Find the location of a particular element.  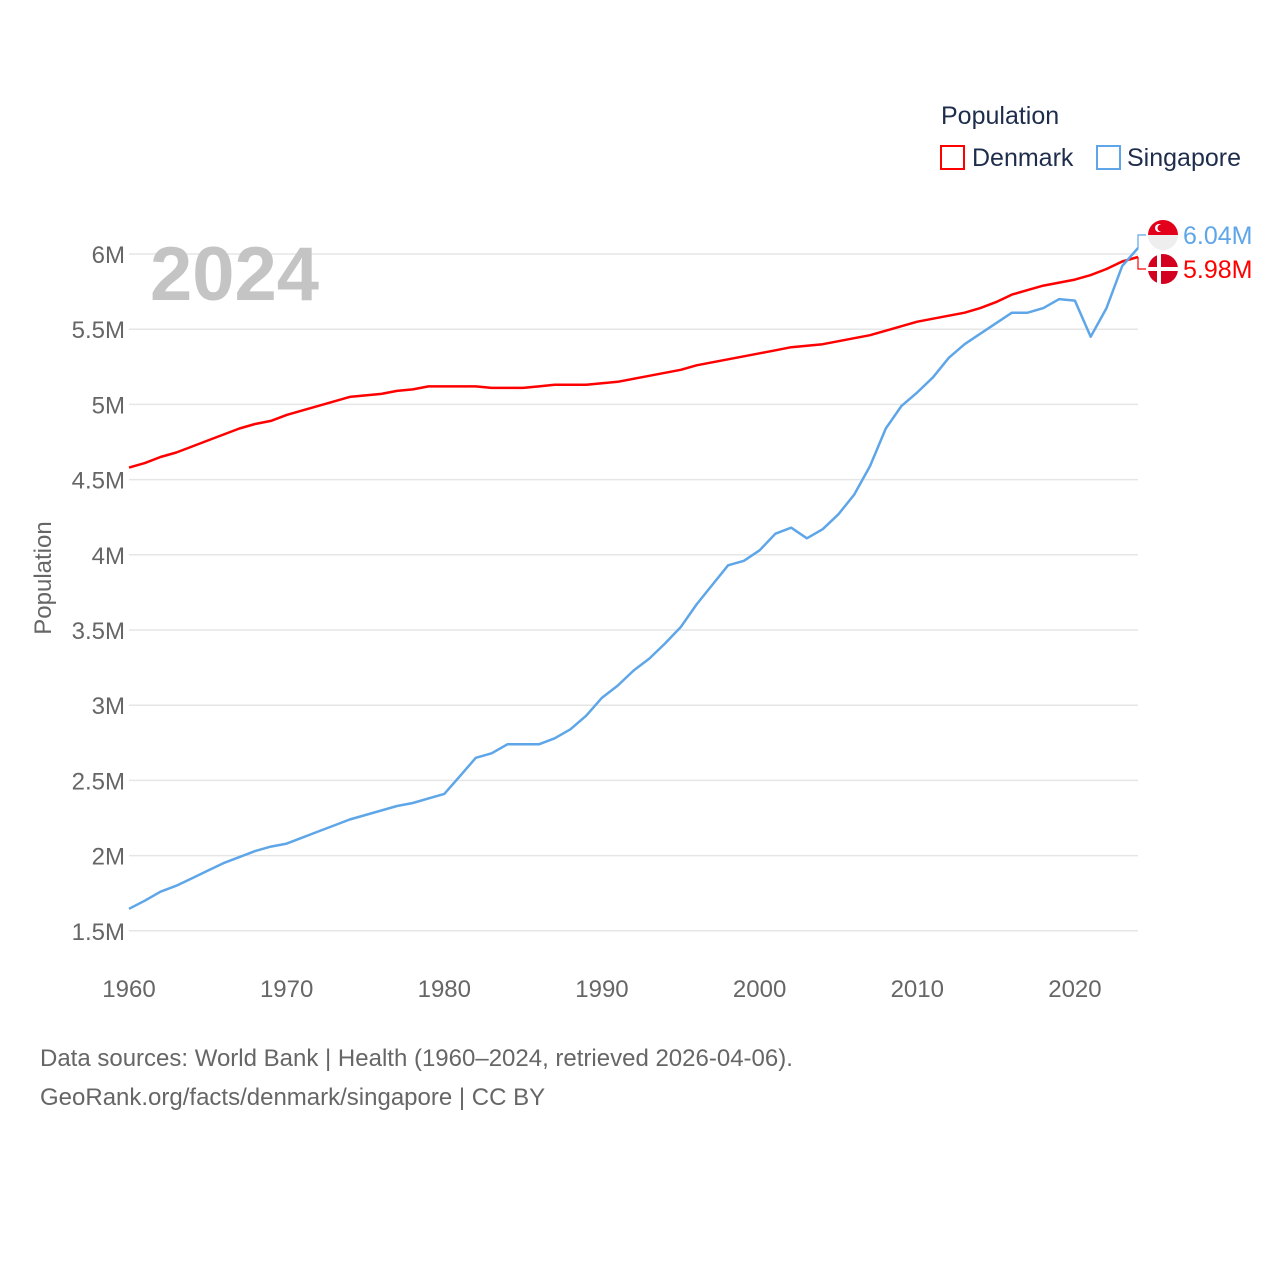

y-tick-label: 4M is located at coordinates (108, 556).